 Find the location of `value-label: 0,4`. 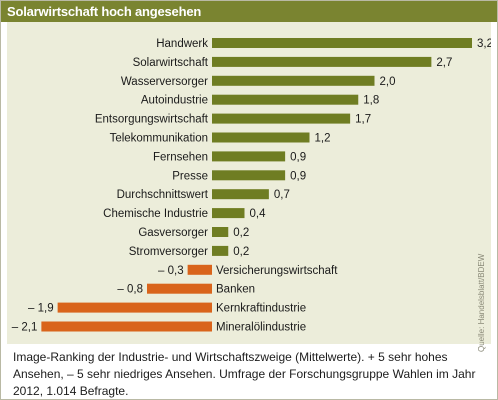

value-label: 0,4 is located at coordinates (258, 214).